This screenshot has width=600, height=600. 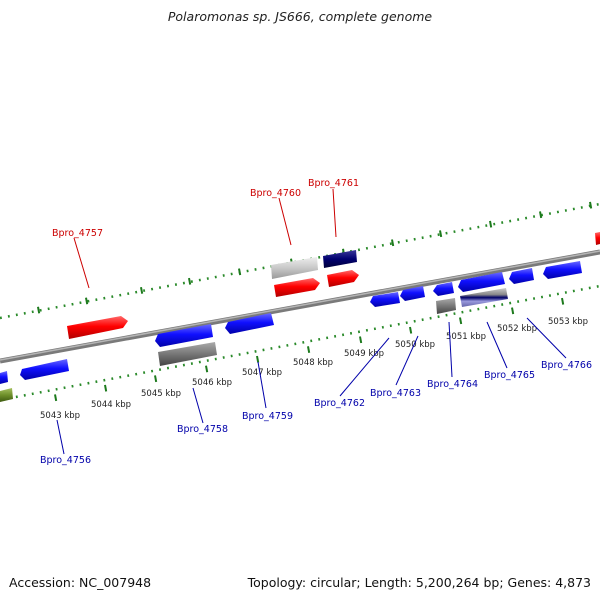 I want to click on gene-label: Bpro_4760, so click(x=275, y=193).